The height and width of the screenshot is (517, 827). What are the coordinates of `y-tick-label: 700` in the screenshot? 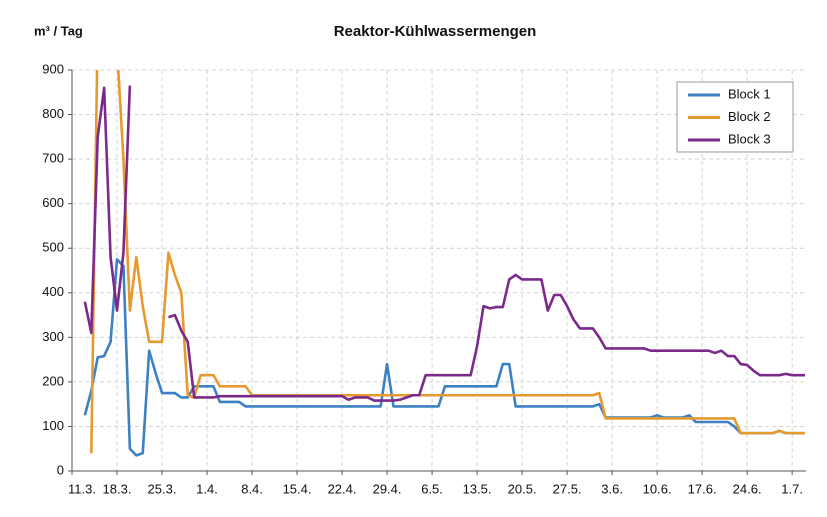 It's located at (53, 158).